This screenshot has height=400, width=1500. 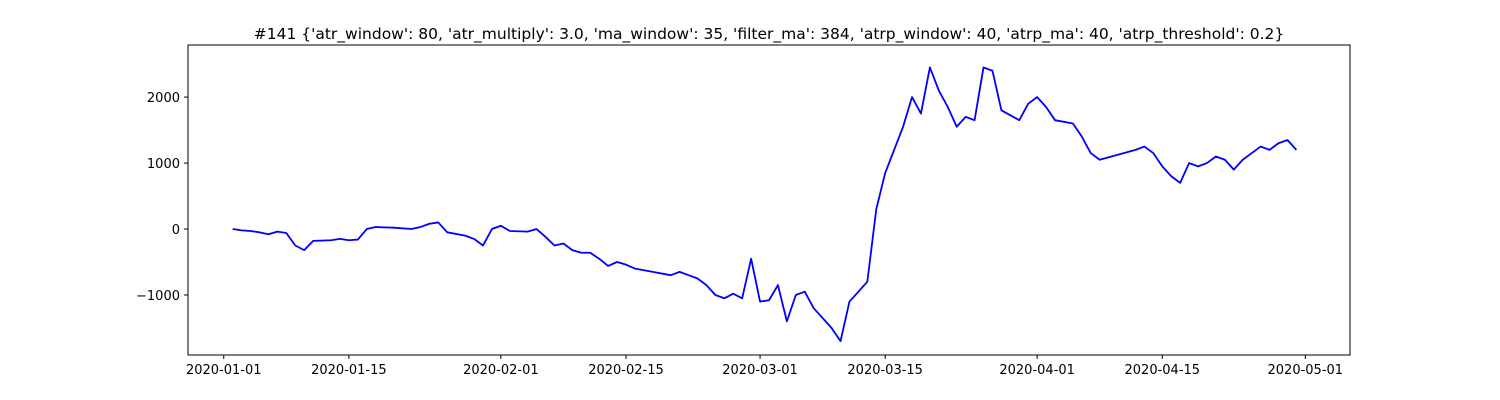 I want to click on y-tick-label: 2000, so click(x=163, y=98).